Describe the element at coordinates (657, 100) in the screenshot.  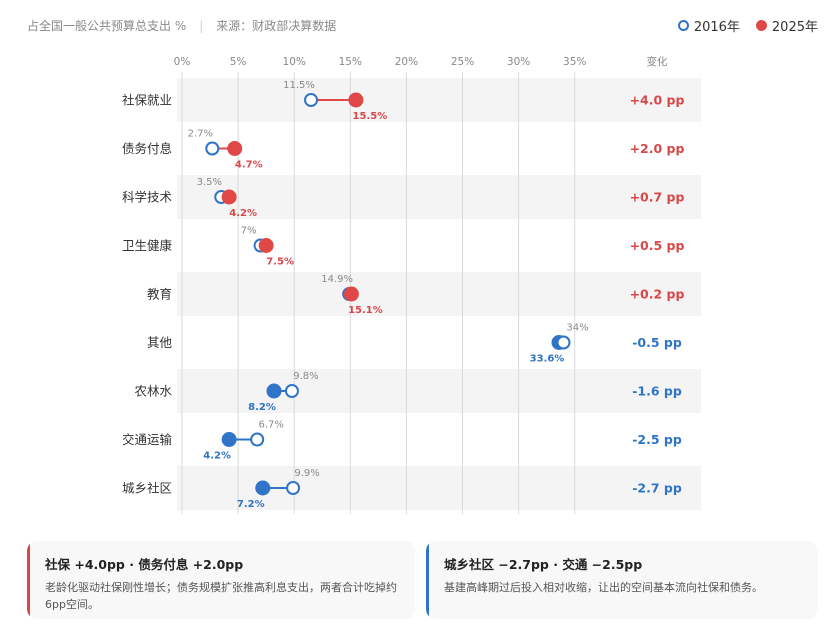
I see `change-value: +4.0 pp` at that location.